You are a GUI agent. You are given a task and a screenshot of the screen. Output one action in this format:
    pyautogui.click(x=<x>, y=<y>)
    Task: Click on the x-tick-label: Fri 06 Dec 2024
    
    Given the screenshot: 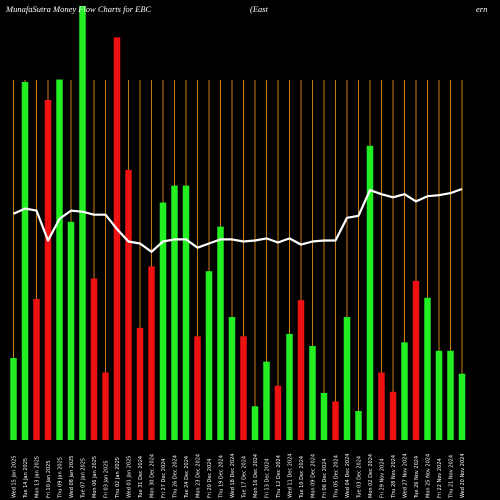 What is the action you would take?
    pyautogui.click(x=325, y=479)
    